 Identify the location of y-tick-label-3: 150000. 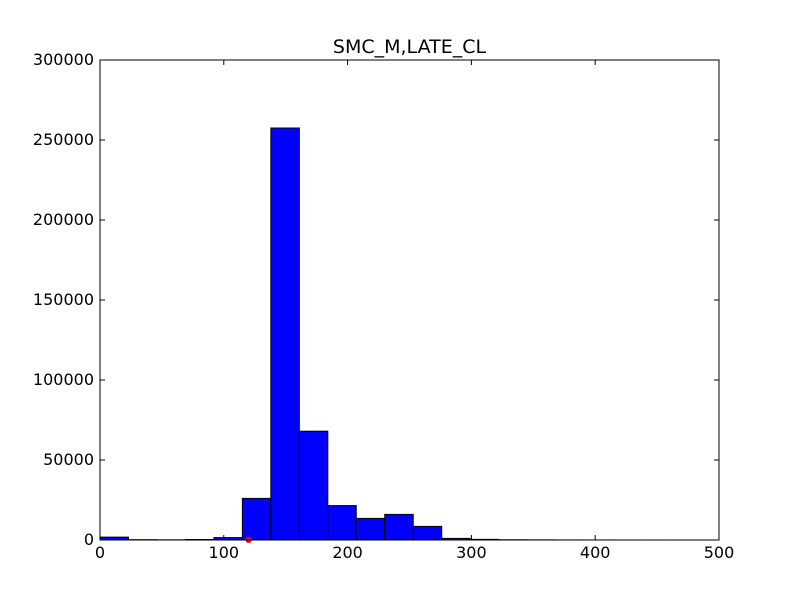
(63, 299).